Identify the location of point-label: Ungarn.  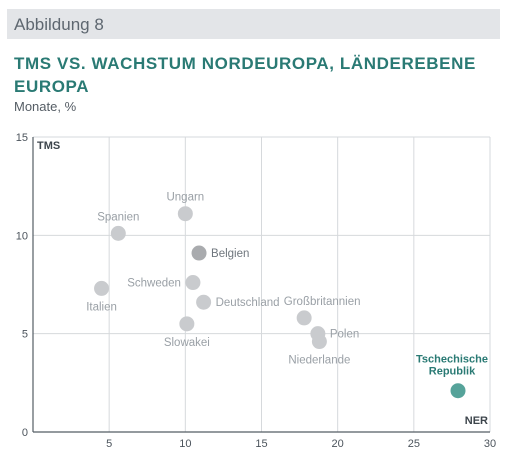
(185, 198).